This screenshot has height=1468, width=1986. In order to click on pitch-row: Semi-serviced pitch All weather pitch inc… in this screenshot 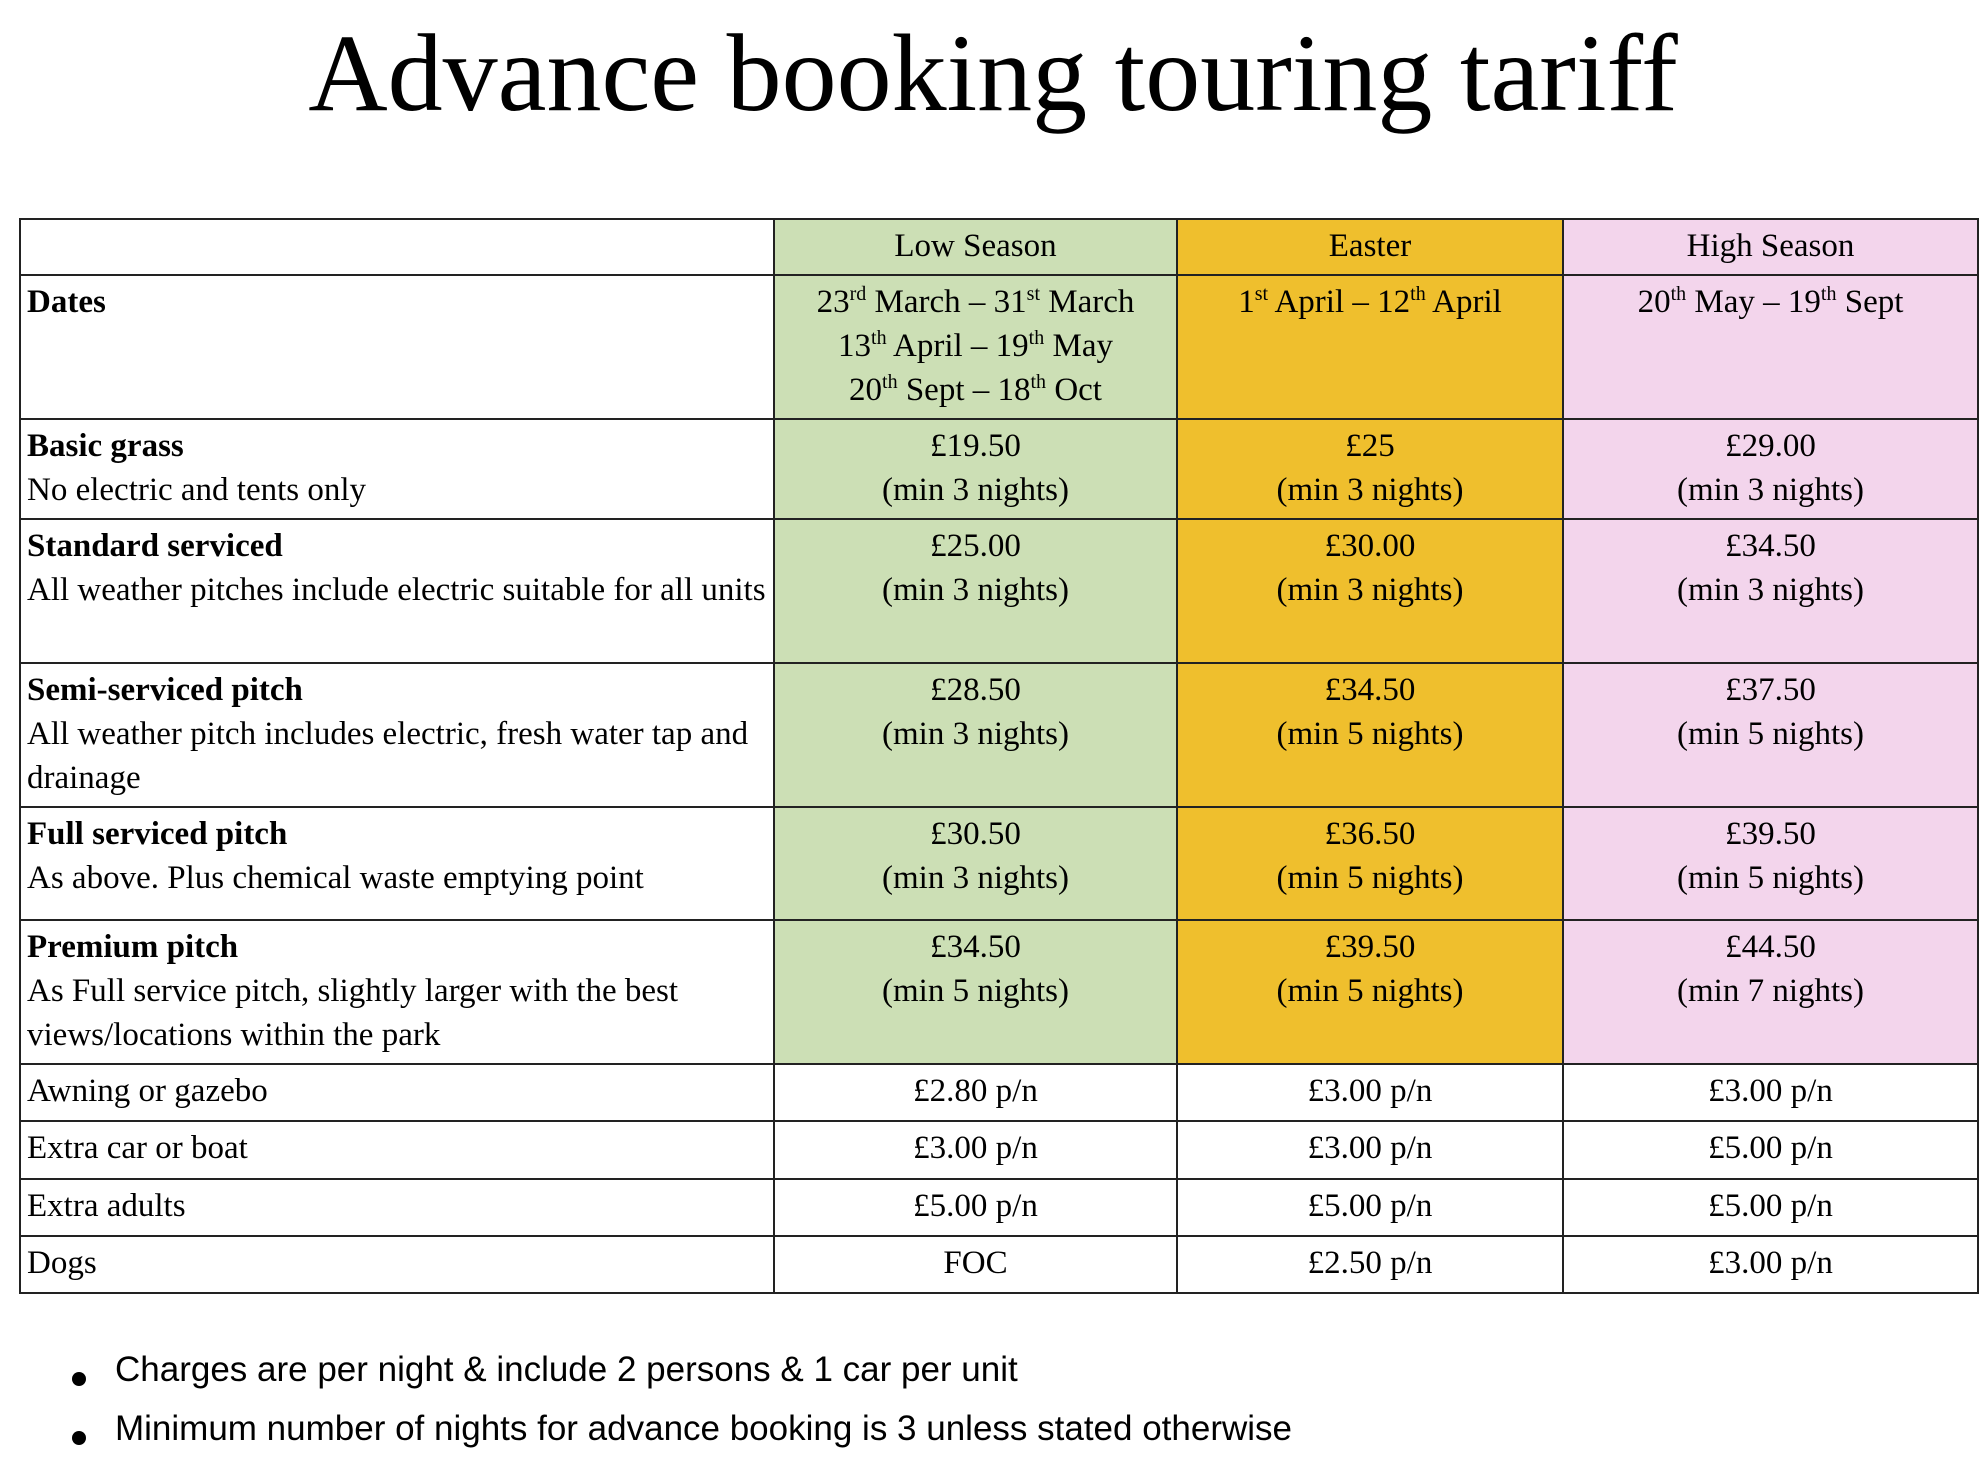, I will do `click(999, 735)`.